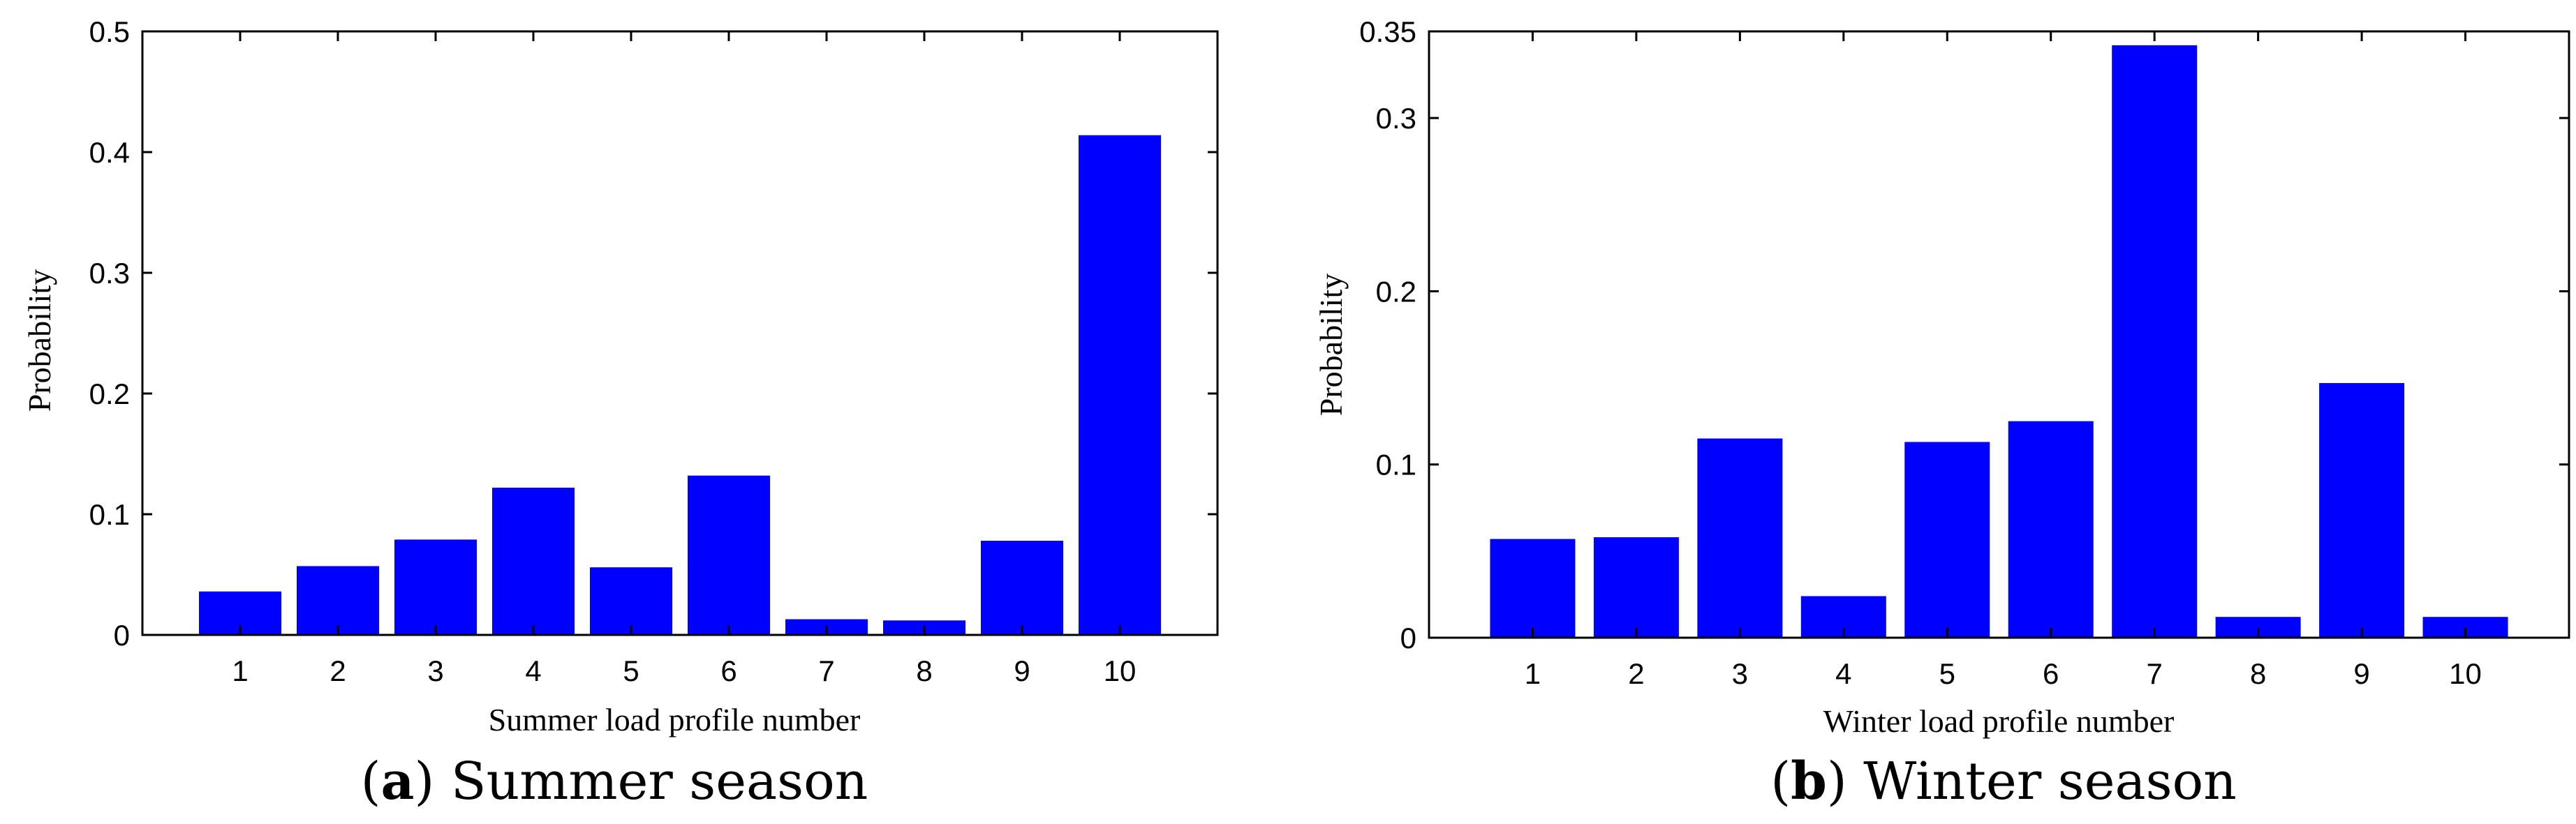 The width and height of the screenshot is (2576, 824). I want to click on caption-text-winter: Winter season, so click(2050, 781).